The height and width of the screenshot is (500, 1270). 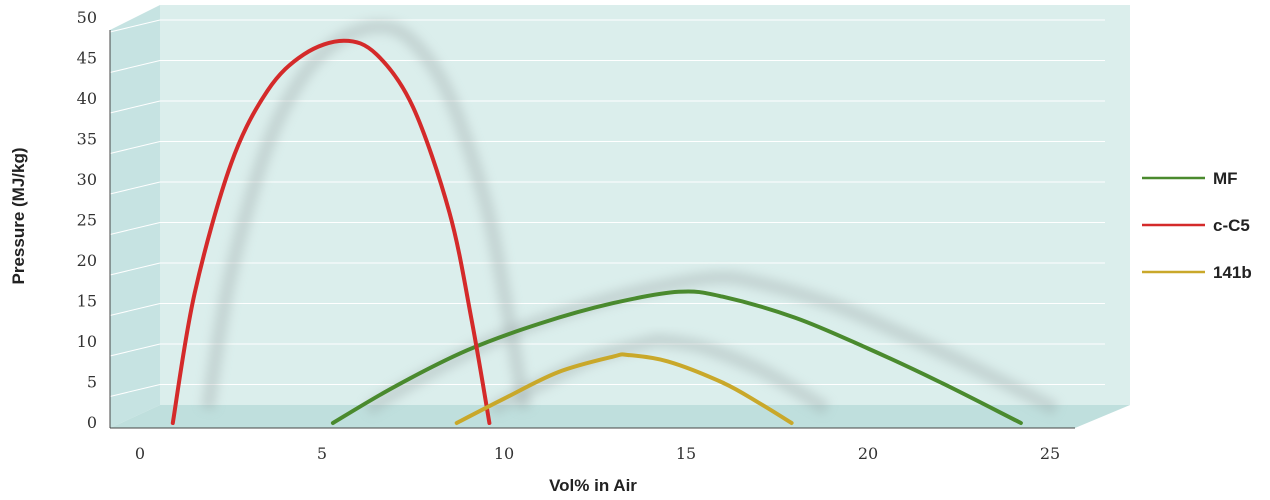 I want to click on y-tick-label: 25, so click(x=87, y=220).